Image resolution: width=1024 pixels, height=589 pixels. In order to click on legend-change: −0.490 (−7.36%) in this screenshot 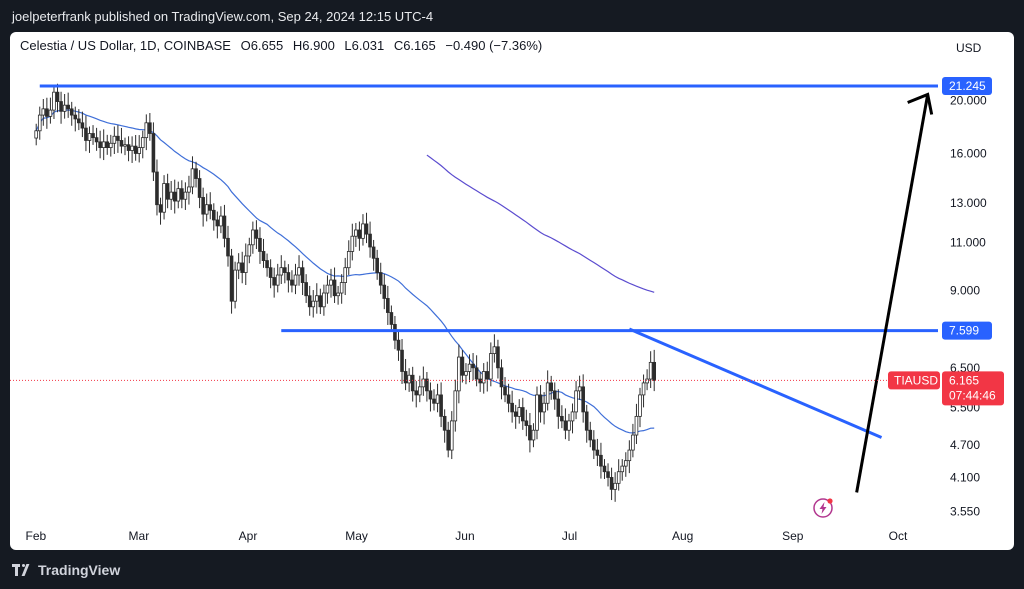, I will do `click(493, 45)`.